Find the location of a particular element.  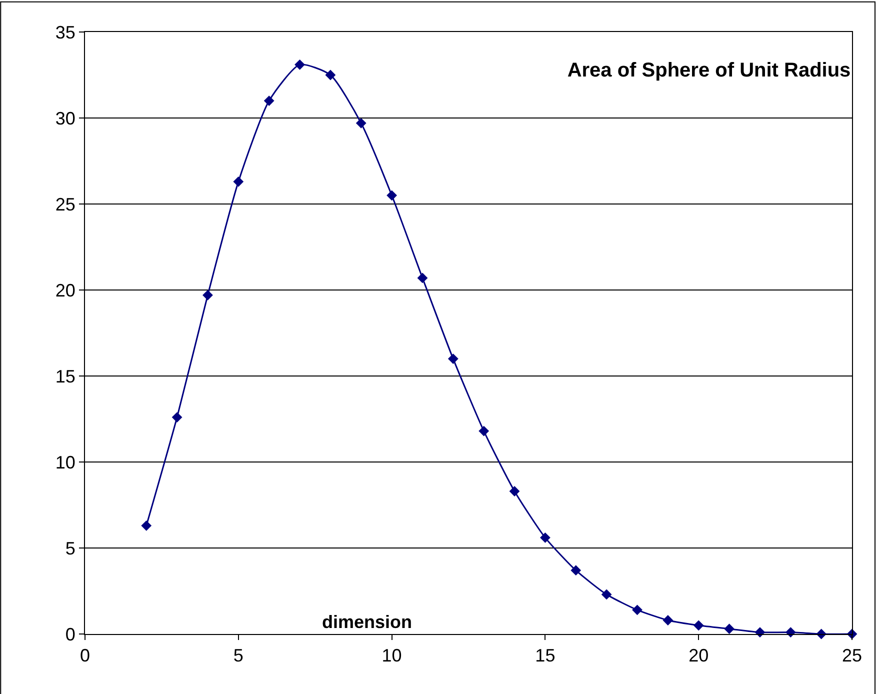

y-tick-label: 0 is located at coordinates (70, 634).